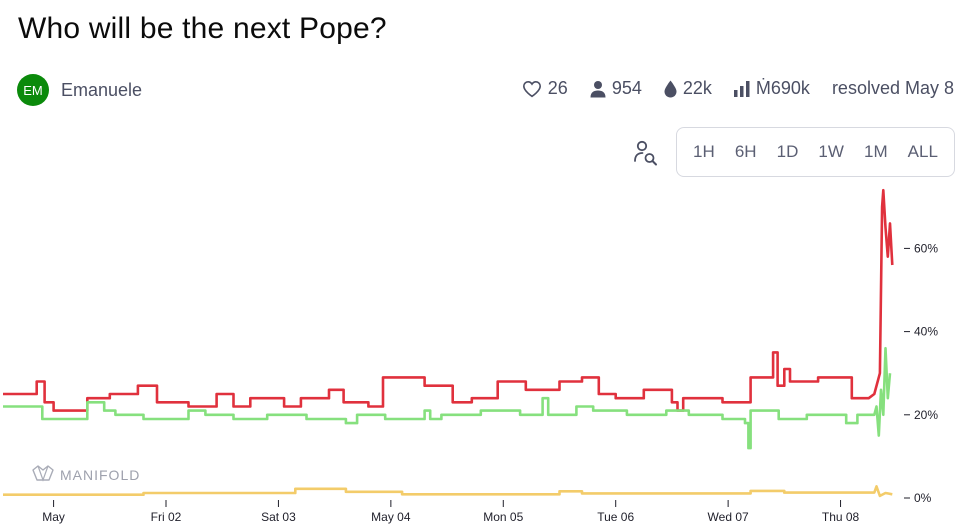 The image size is (968, 526). I want to click on range-6h-button: 6H, so click(745, 151).